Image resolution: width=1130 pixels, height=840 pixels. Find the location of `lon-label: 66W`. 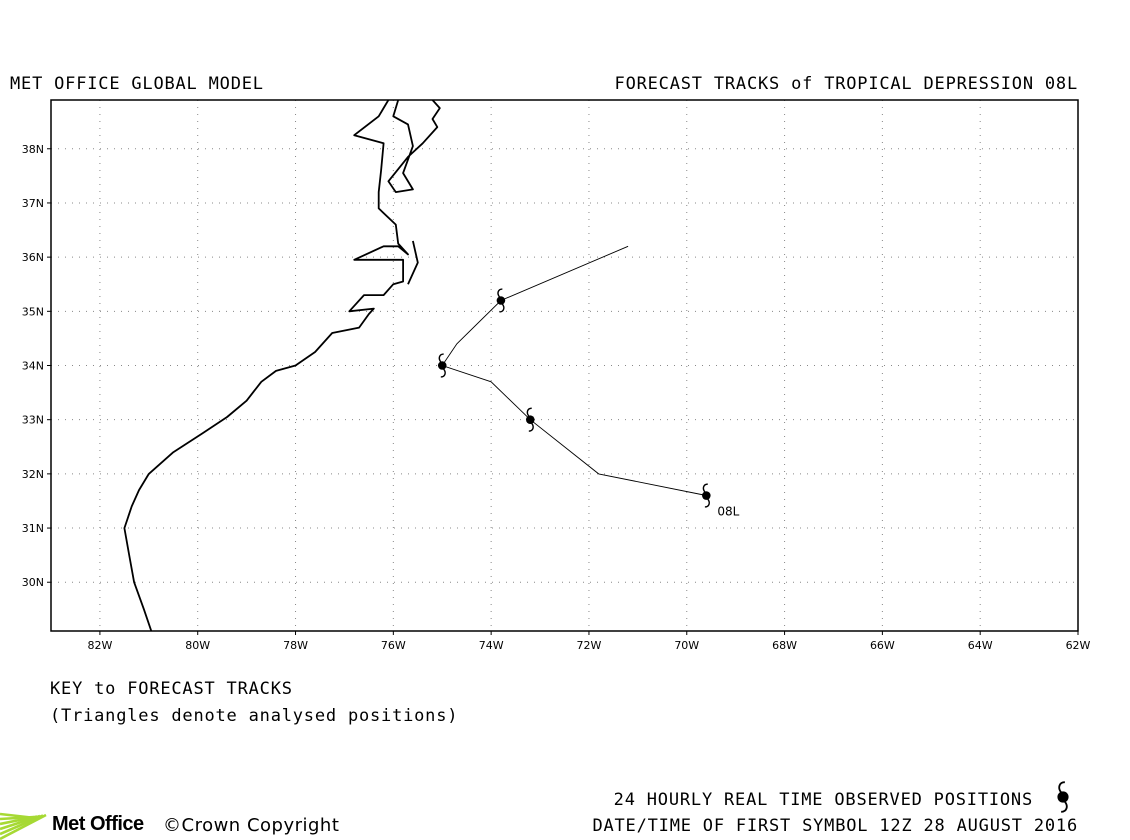

lon-label: 66W is located at coordinates (882, 645).